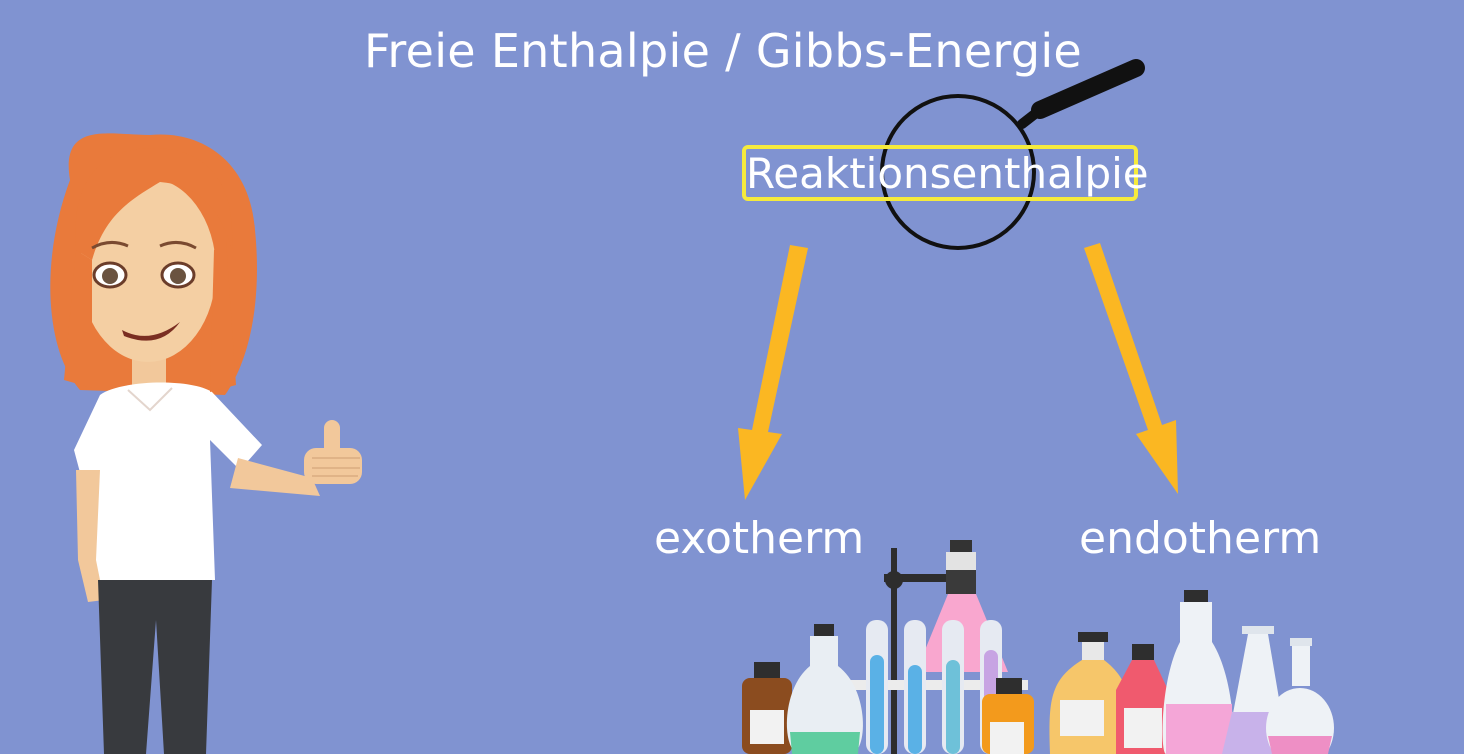  What do you see at coordinates (759, 538) in the screenshot?
I see `exotherm-label: exotherm` at bounding box center [759, 538].